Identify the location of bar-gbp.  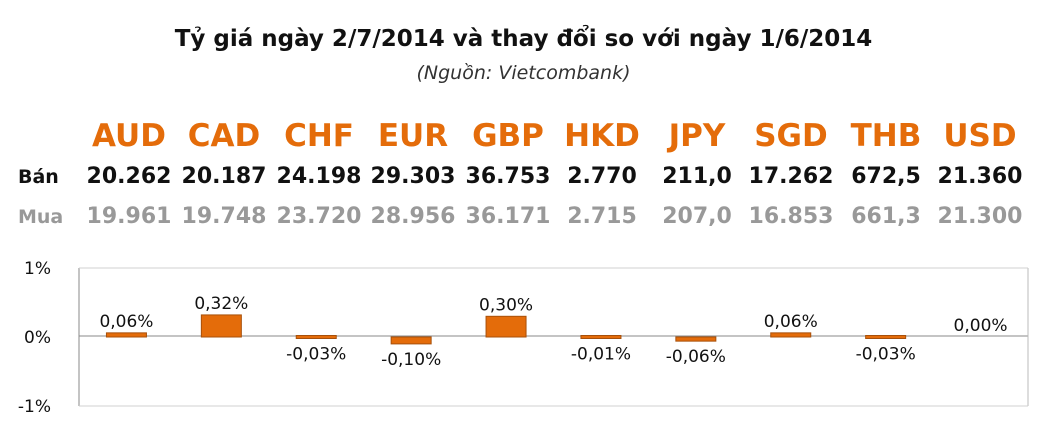
(506, 326).